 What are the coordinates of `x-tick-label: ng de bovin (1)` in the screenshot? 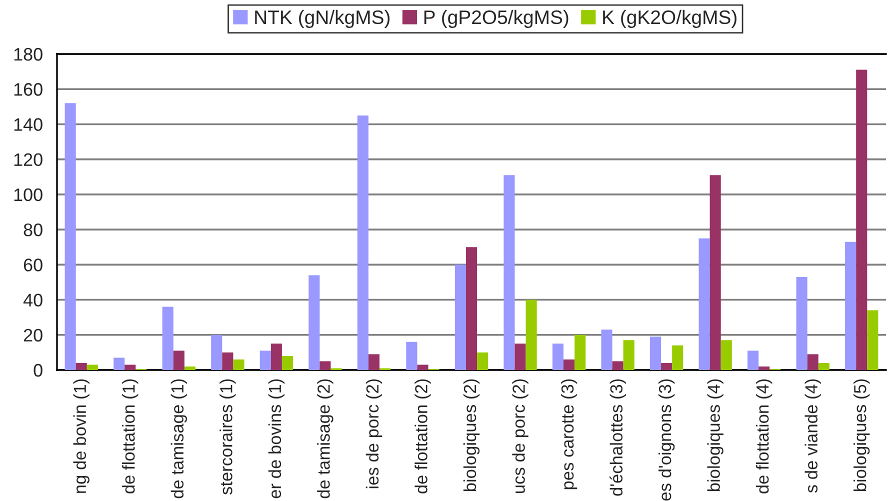 It's located at (81, 436).